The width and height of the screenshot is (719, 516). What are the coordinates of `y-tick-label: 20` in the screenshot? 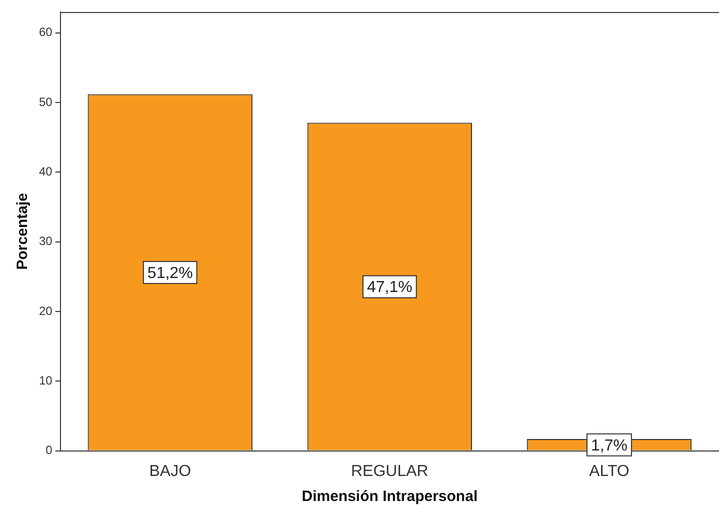 It's located at (45, 311).